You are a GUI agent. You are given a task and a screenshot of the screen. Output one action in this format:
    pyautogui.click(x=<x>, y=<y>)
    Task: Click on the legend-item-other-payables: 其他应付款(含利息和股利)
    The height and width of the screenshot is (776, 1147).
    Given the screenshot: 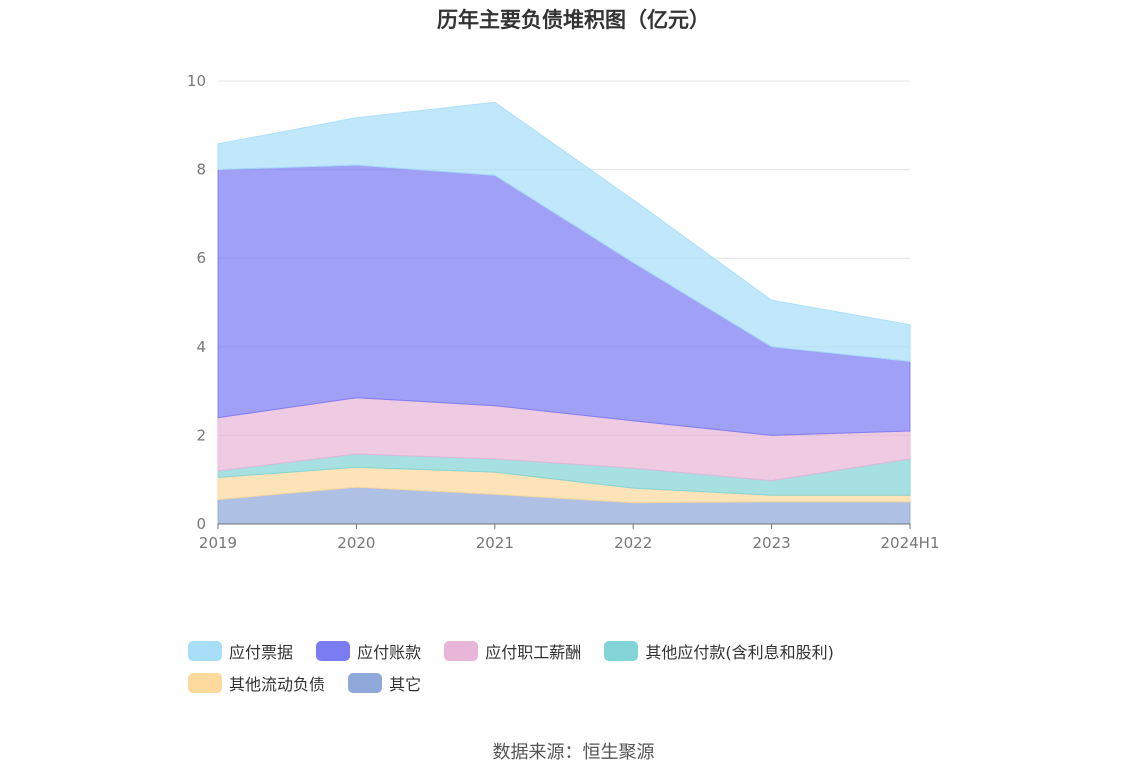 What is the action you would take?
    pyautogui.click(x=719, y=651)
    